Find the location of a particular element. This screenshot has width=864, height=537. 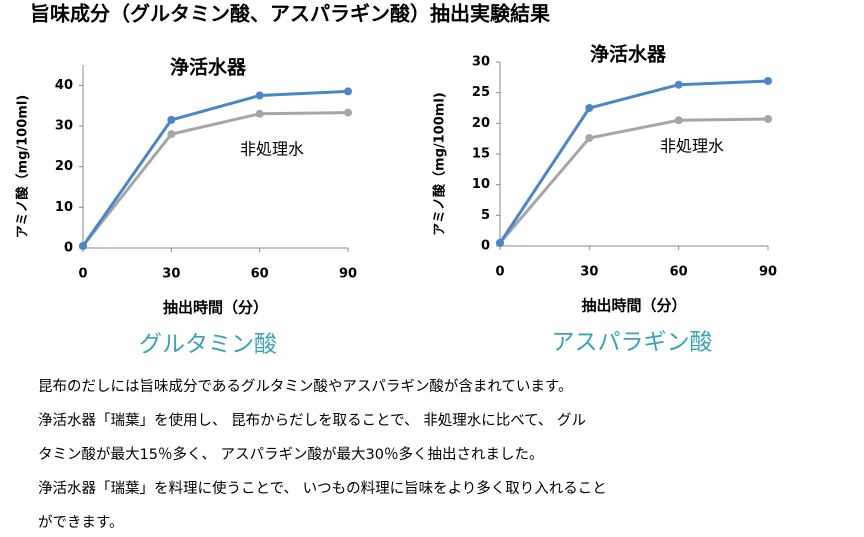

chart-subtitle: グルタミン酸 is located at coordinates (208, 345).